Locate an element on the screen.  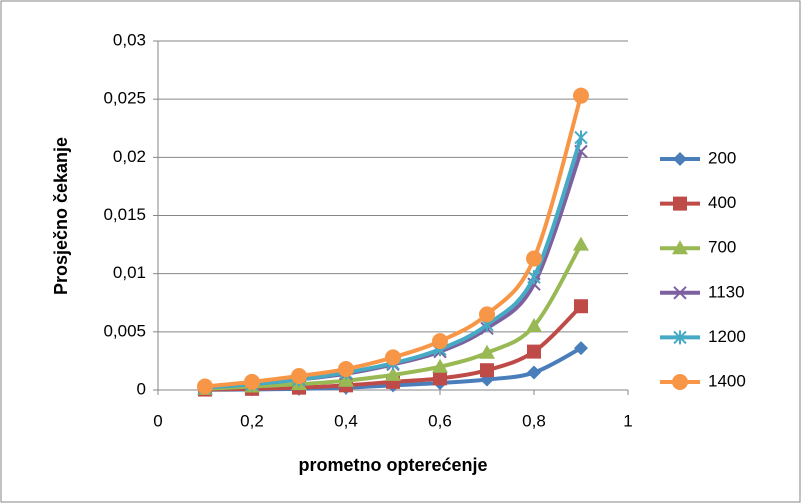
x-tick-label: 0,8 is located at coordinates (534, 420).